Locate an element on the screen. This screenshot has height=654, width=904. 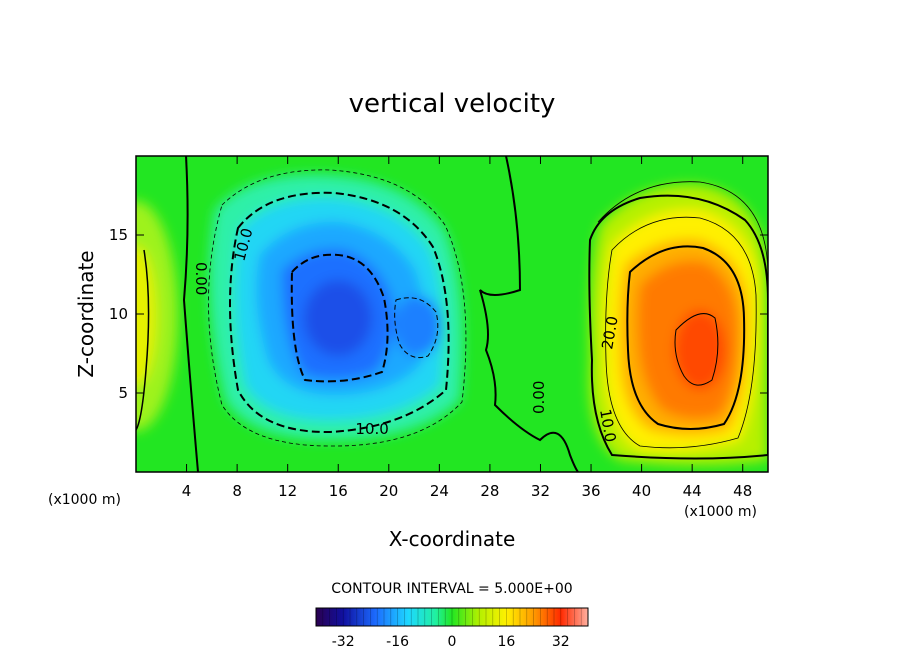
contour-label-plus10: 10.0 is located at coordinates (608, 426).